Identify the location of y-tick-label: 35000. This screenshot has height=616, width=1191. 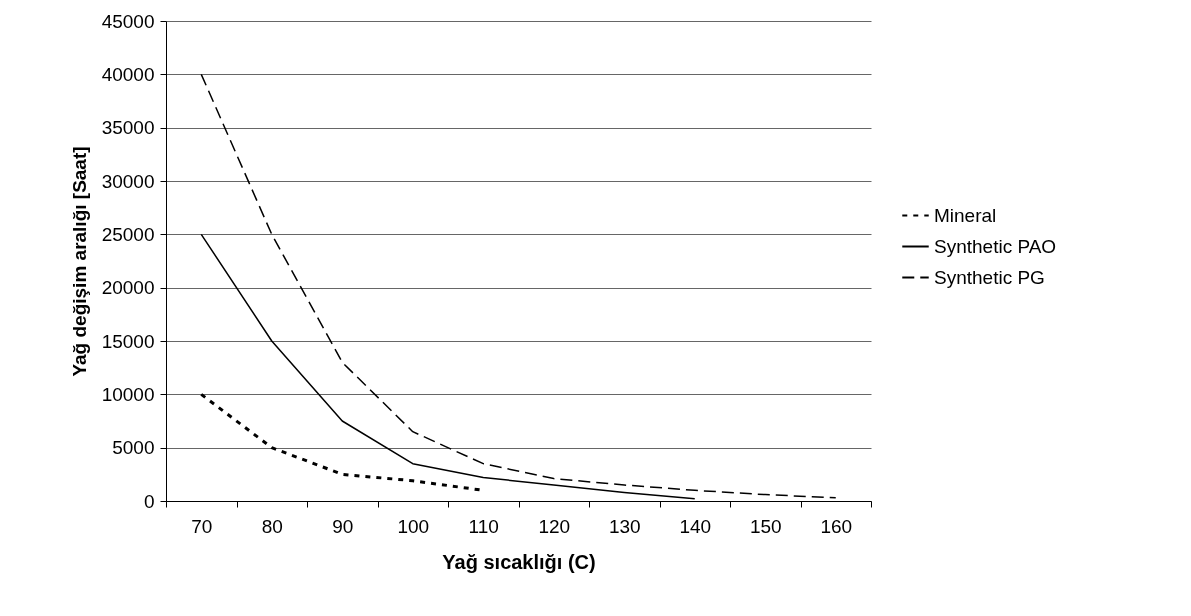
(128, 128).